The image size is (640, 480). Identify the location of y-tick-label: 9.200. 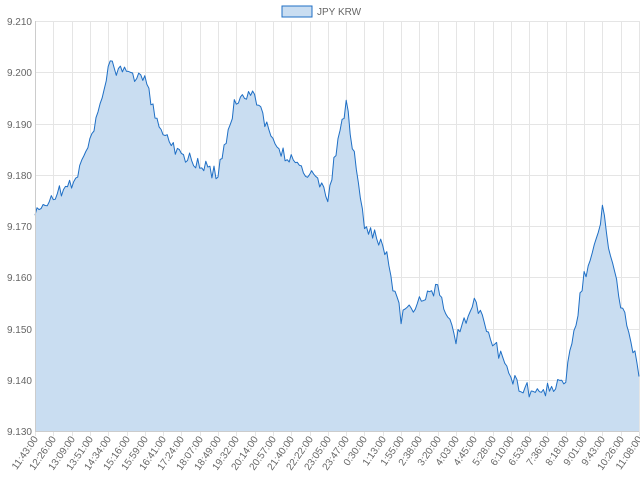
(19, 73).